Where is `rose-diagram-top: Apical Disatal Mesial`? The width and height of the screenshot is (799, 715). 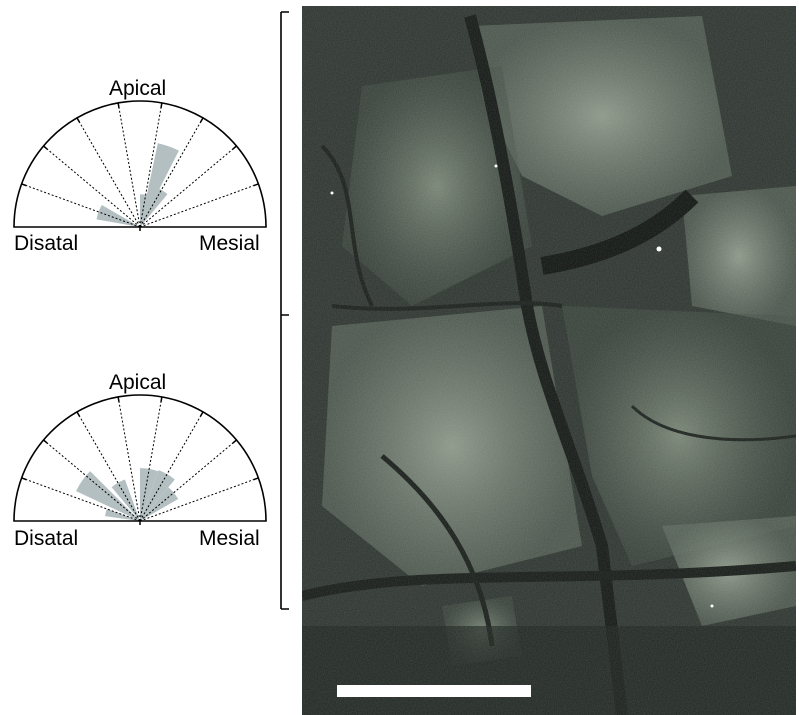 rose-diagram-top: Apical Disatal Mesial is located at coordinates (145, 195).